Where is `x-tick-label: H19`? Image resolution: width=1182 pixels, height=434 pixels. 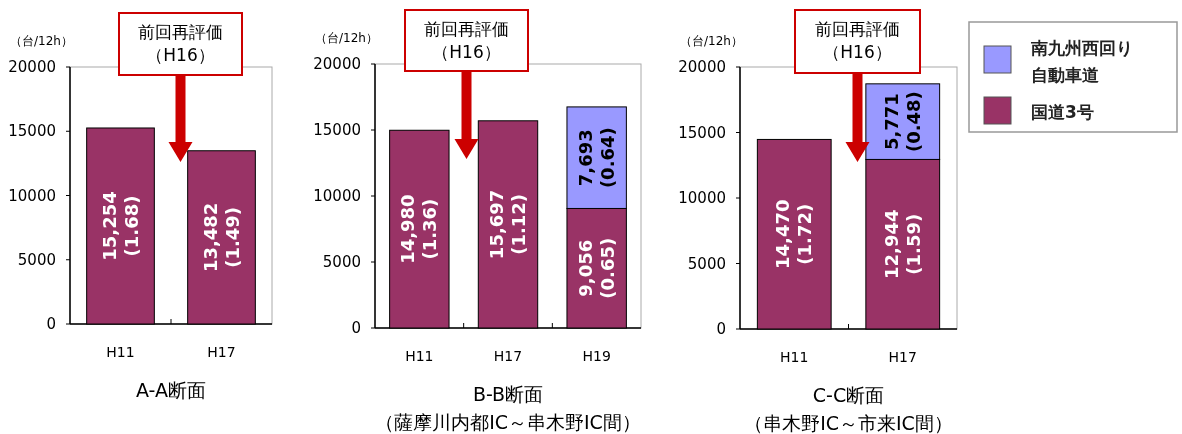
x-tick-label: H19 is located at coordinates (596, 356).